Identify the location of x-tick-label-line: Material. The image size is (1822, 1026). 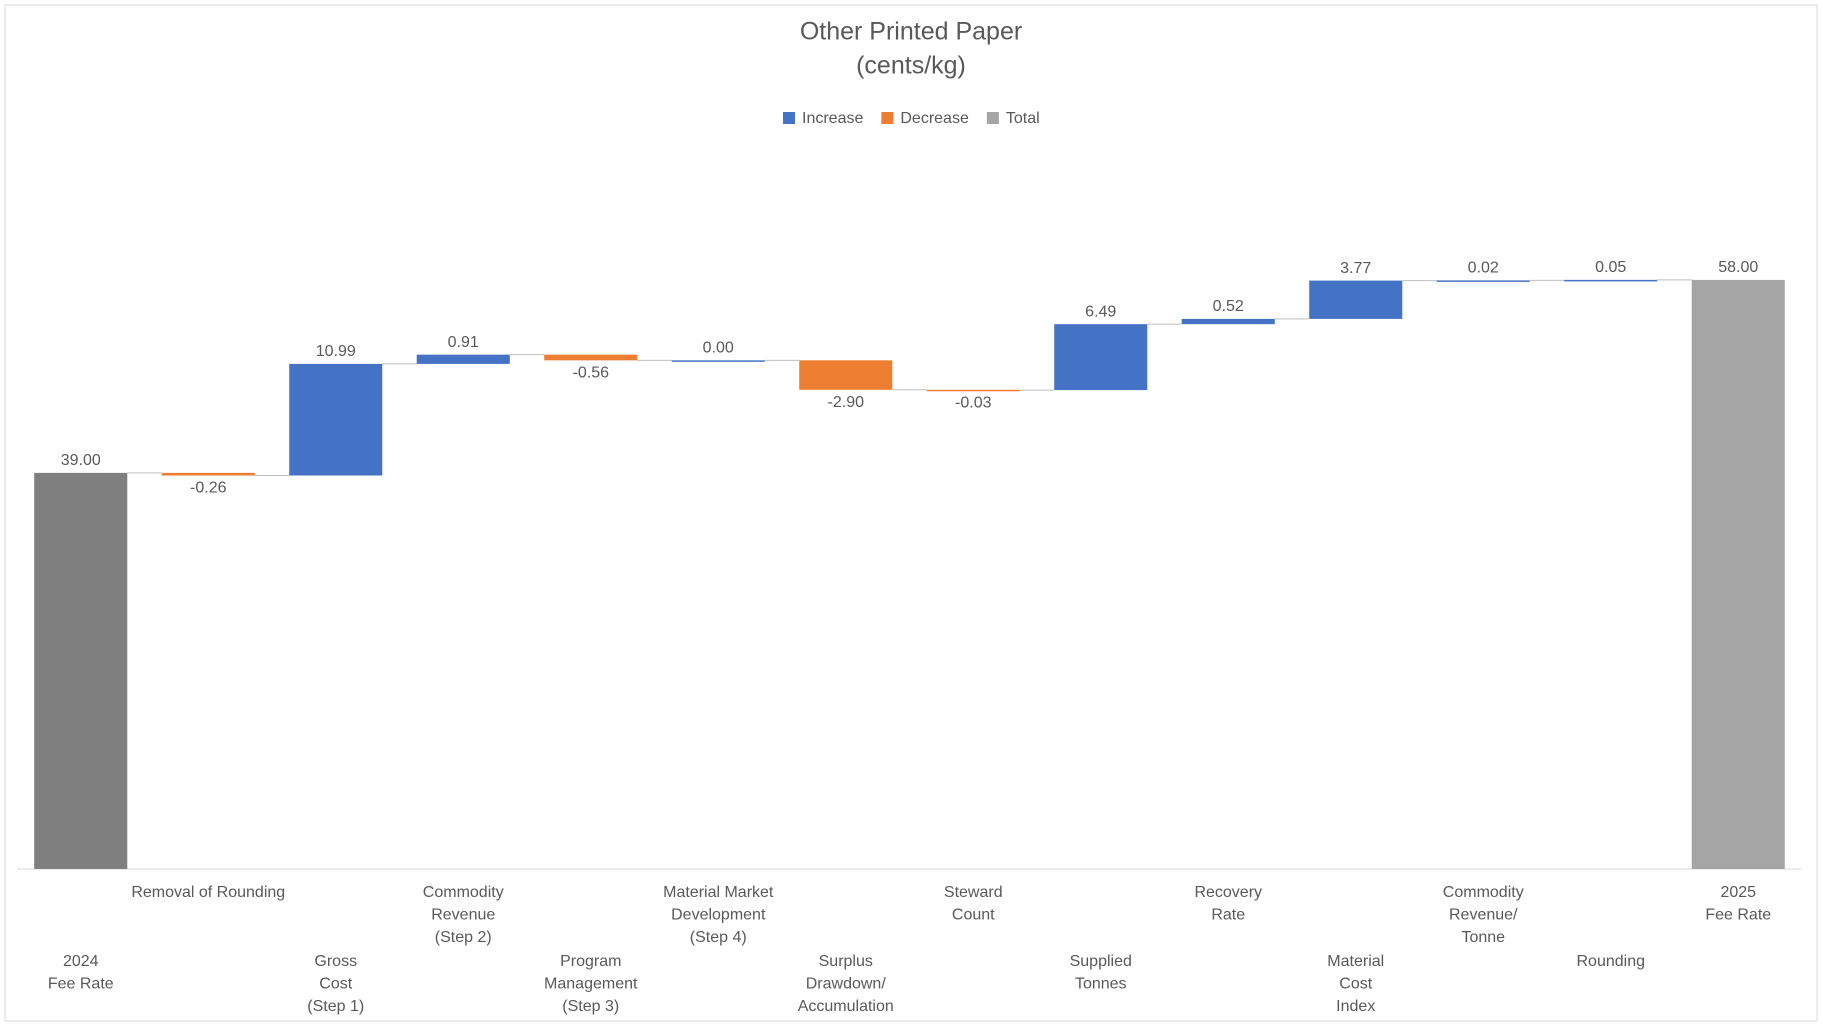
(1355, 961).